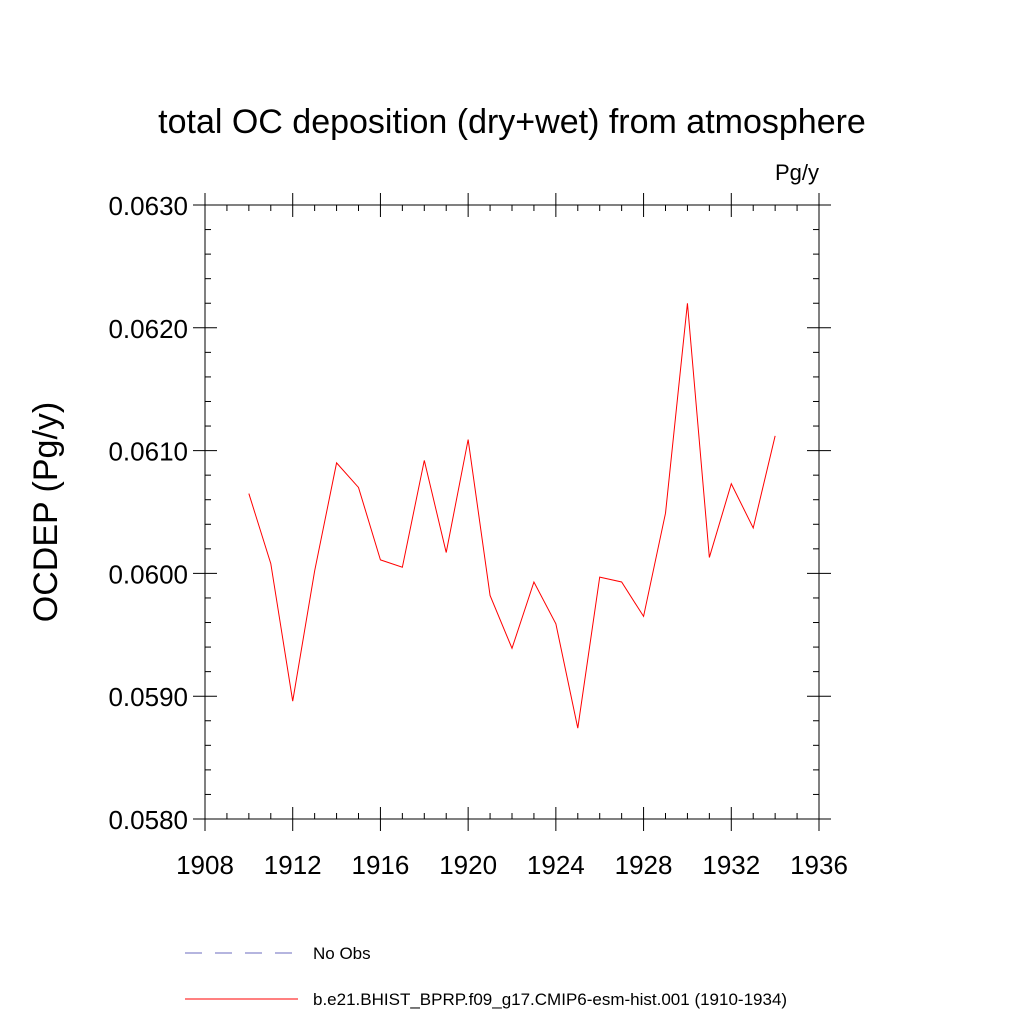  Describe the element at coordinates (797, 172) in the screenshot. I see `units-label: Pg/y` at that location.